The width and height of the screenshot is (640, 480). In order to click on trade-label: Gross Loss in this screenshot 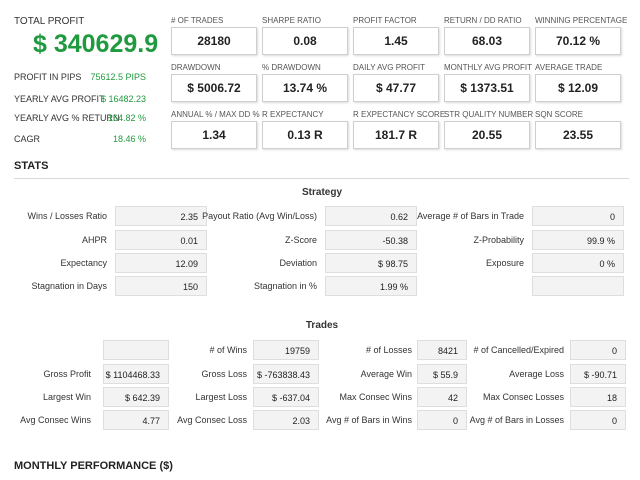, I will do `click(224, 374)`.